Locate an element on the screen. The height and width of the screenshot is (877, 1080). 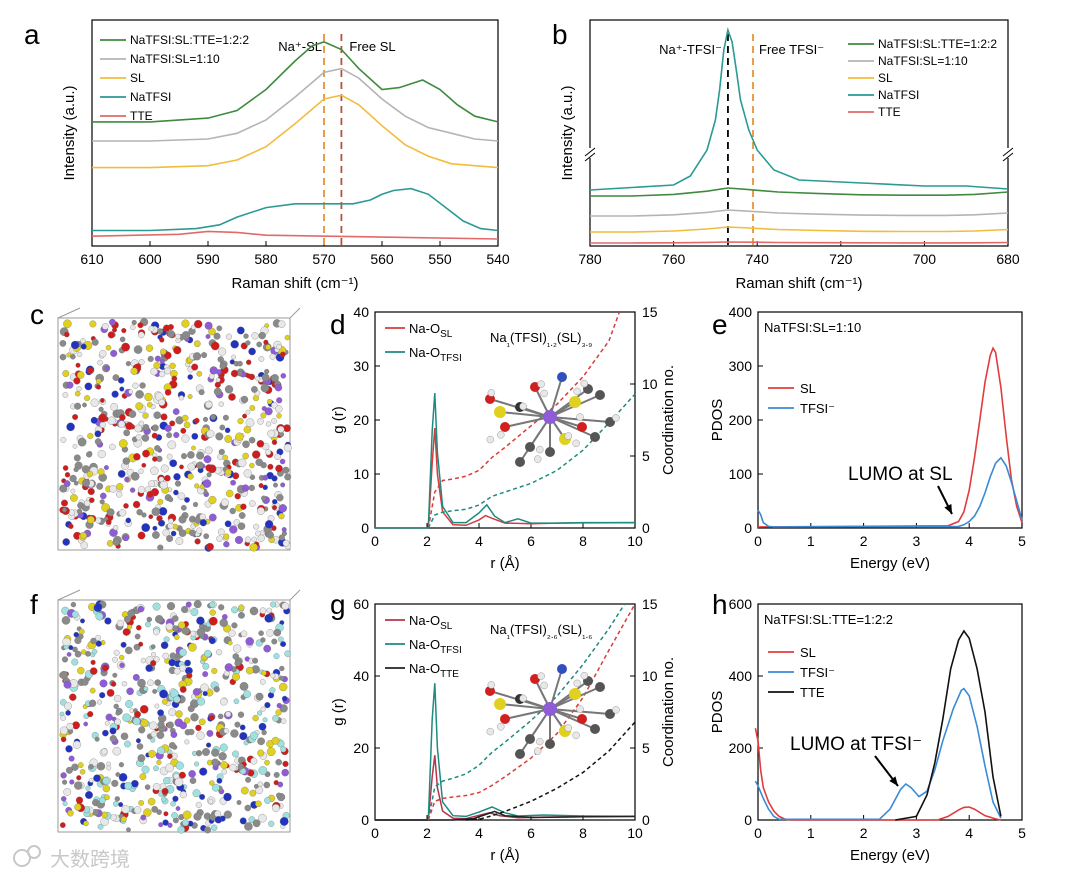
lumo-annotation: LUMO at TFSI⁻ is located at coordinates (856, 744).